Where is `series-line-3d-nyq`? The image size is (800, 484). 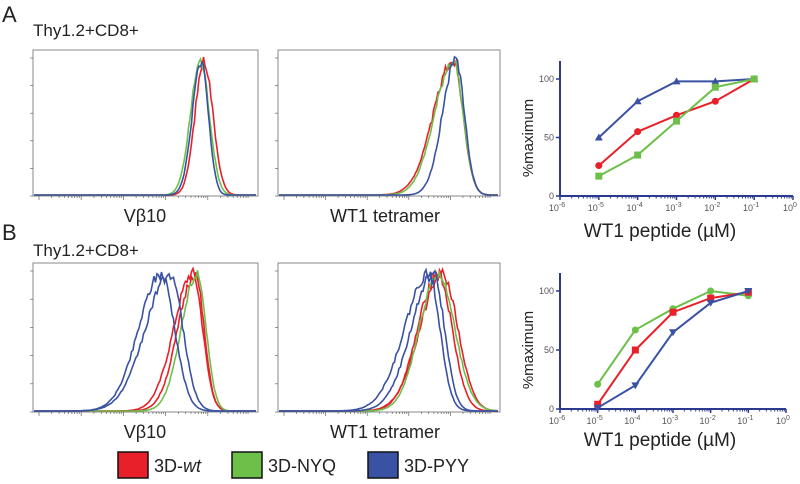
series-line-3d-nyq is located at coordinates (676, 127).